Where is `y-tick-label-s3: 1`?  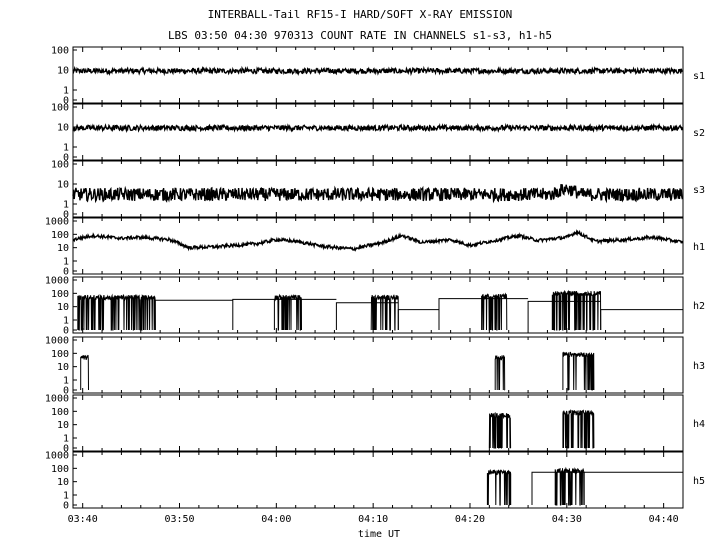 y-tick-label-s3: 1 is located at coordinates (66, 205).